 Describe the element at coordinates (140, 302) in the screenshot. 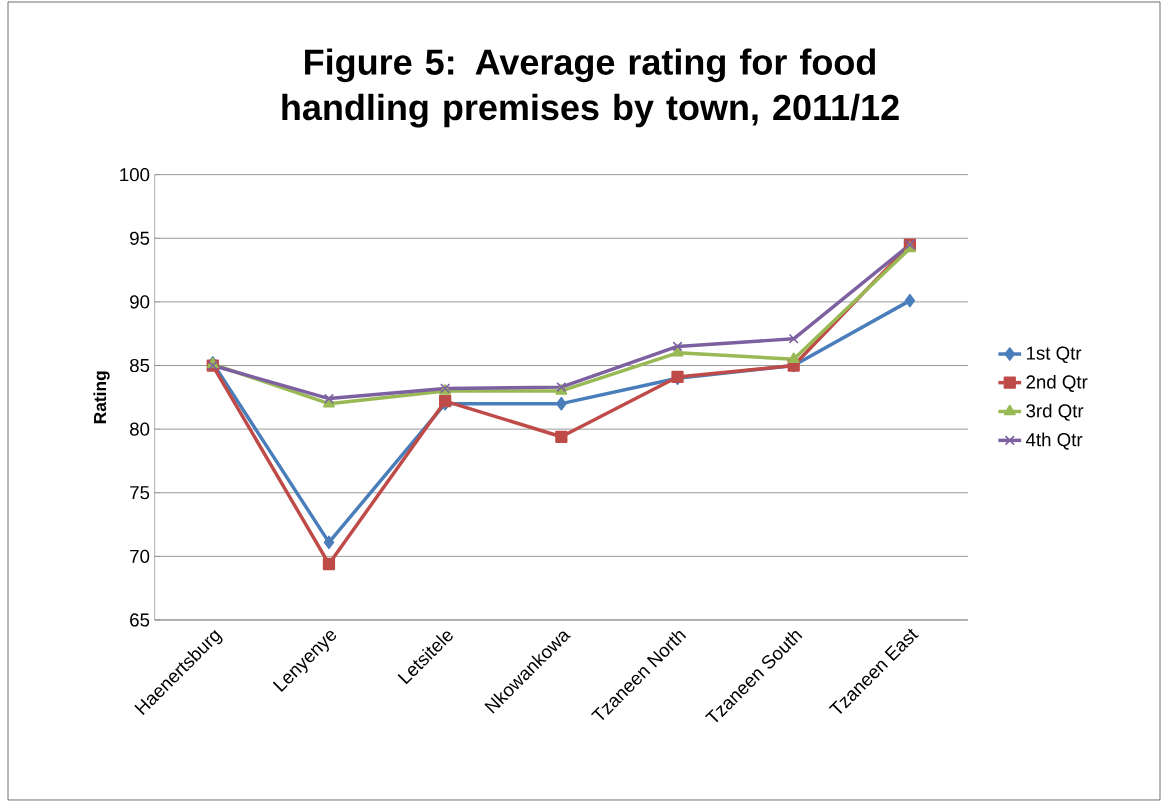

I see `y-tick-label: 90` at that location.